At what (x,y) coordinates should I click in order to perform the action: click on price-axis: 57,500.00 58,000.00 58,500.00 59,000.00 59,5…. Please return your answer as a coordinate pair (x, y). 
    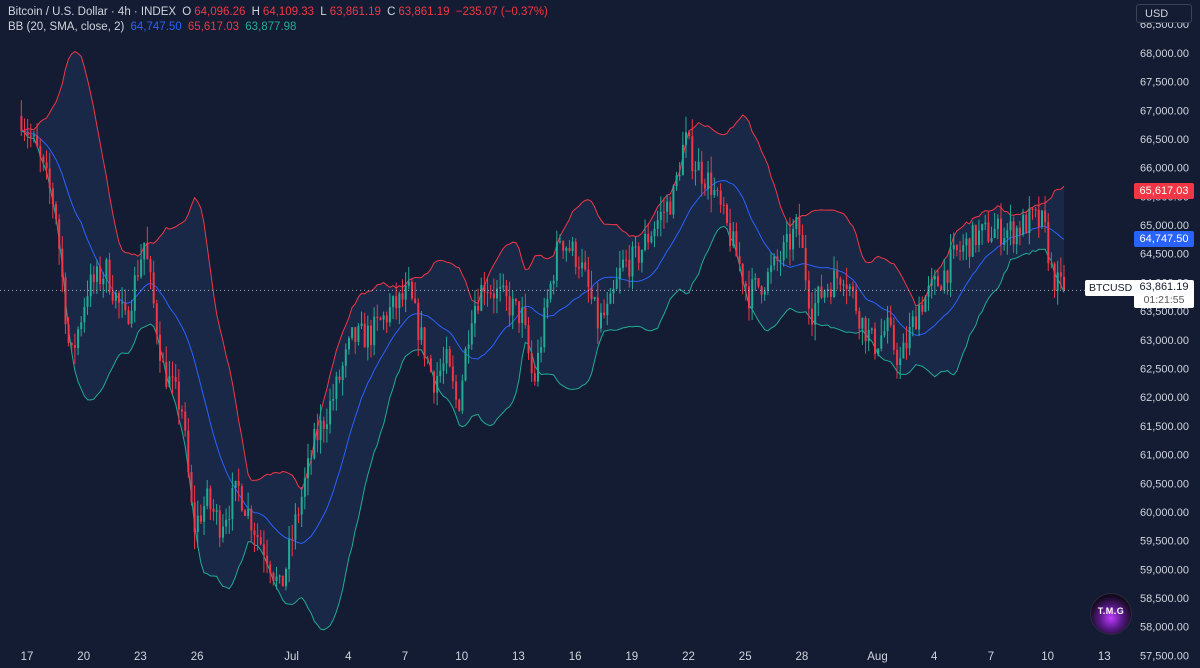
    Looking at the image, I should click on (1164, 340).